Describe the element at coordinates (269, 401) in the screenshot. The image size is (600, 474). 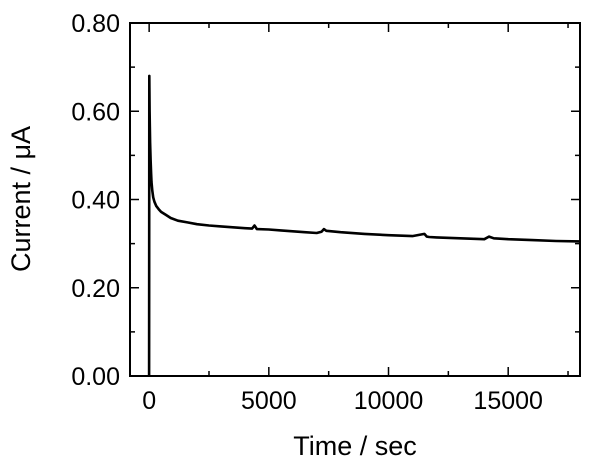
I see `x-tick-label: 5000` at that location.